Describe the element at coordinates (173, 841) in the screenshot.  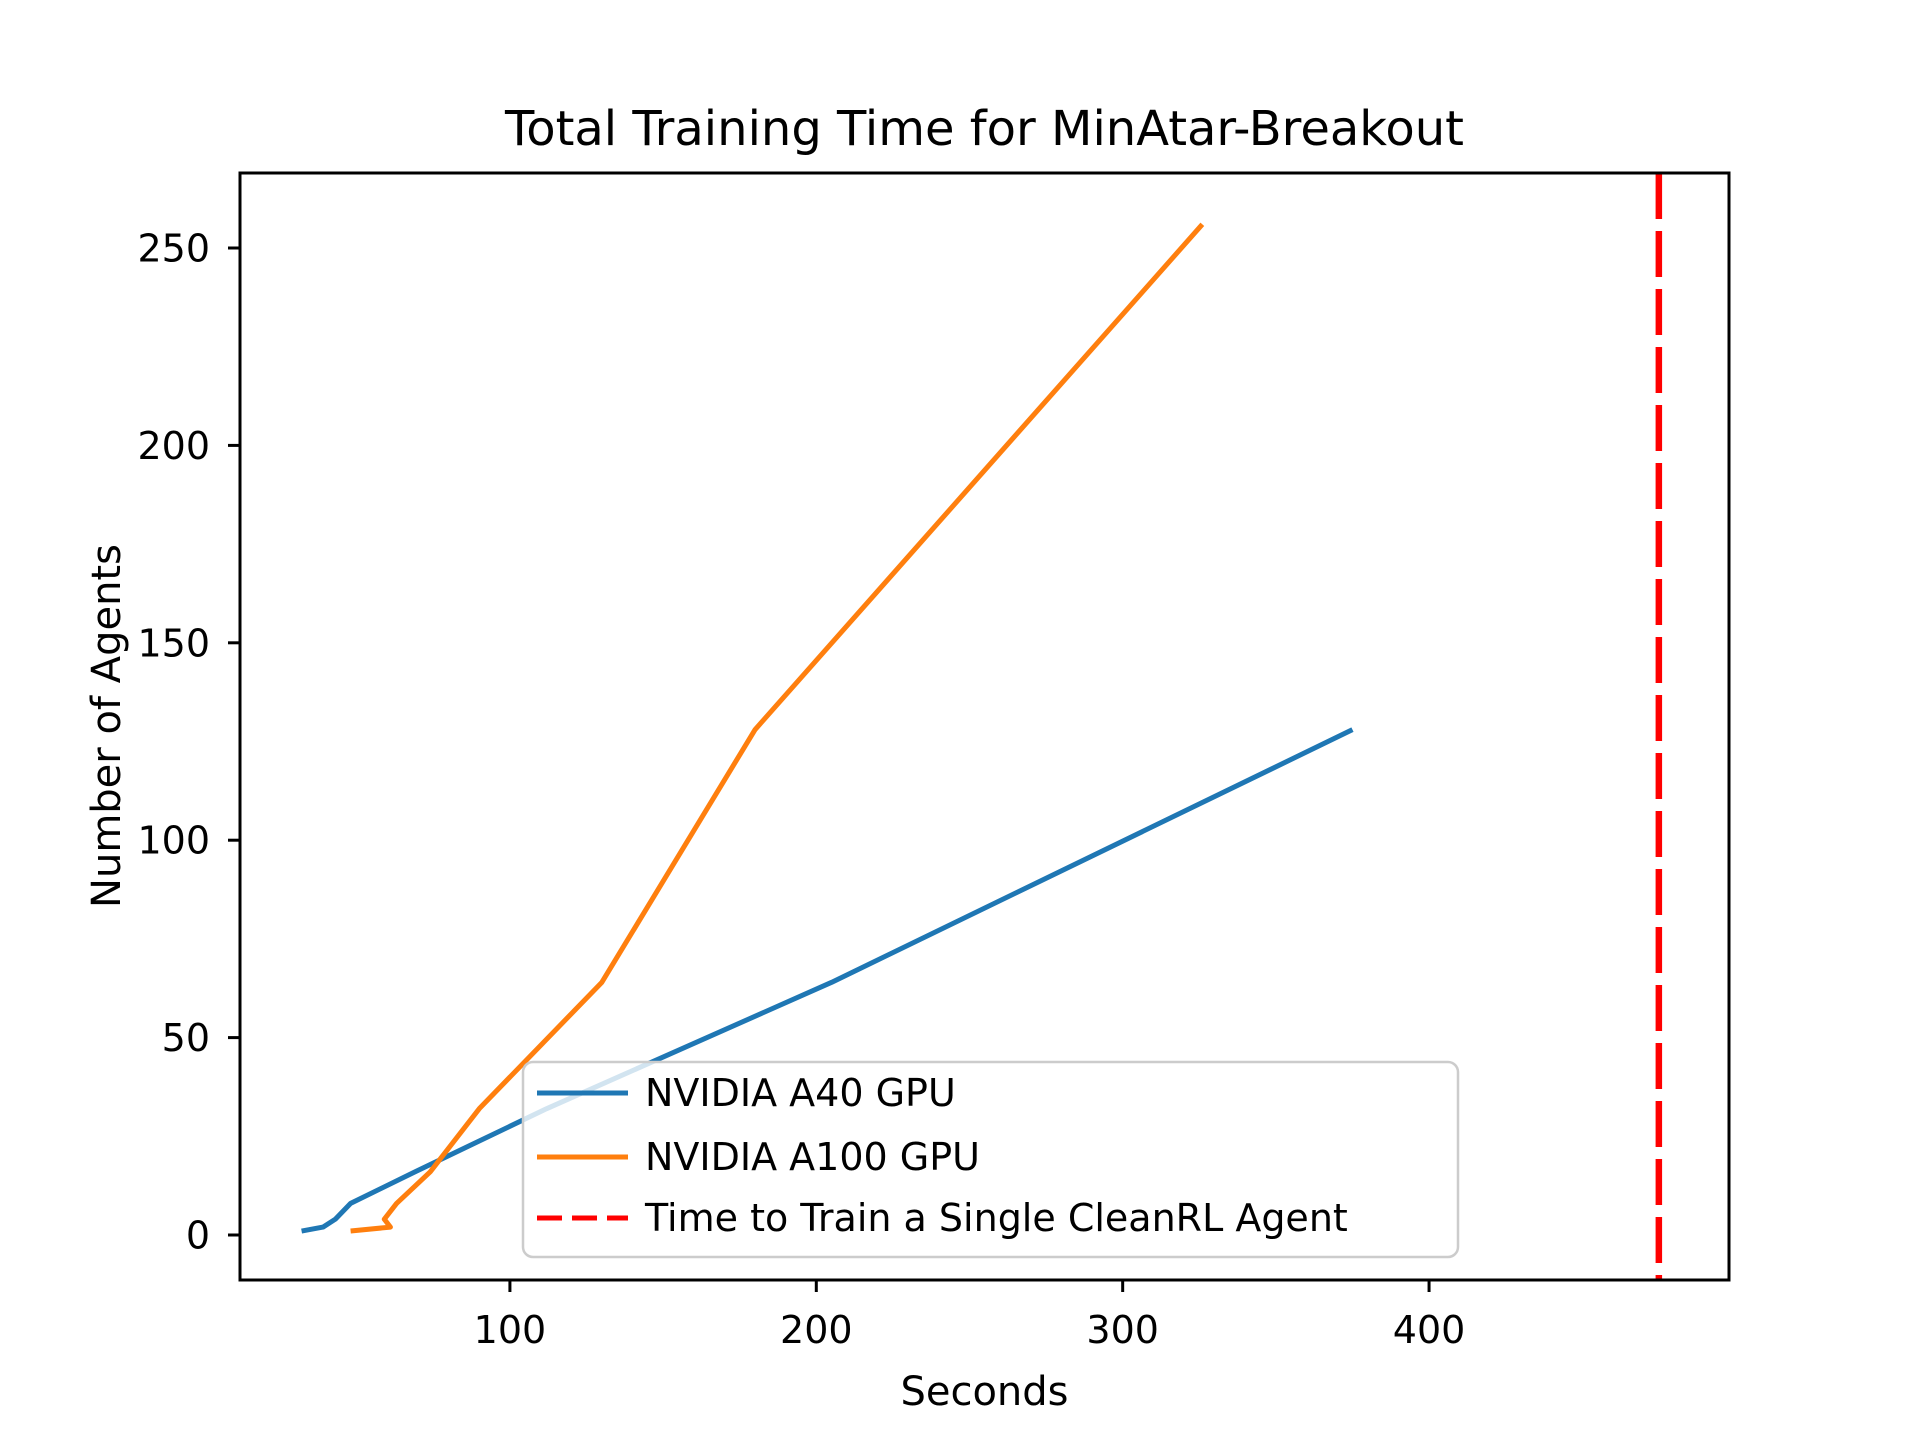
I see `y-tick-label: 100` at that location.